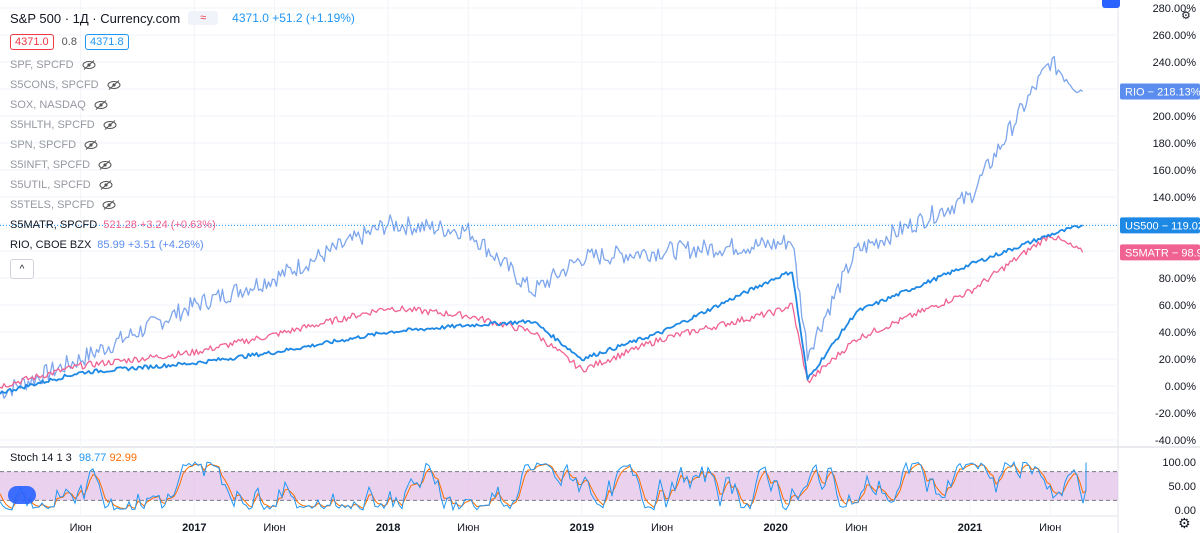 This screenshot has width=1200, height=533. I want to click on marker-us500: US500 − 119.02%, so click(1160, 225).